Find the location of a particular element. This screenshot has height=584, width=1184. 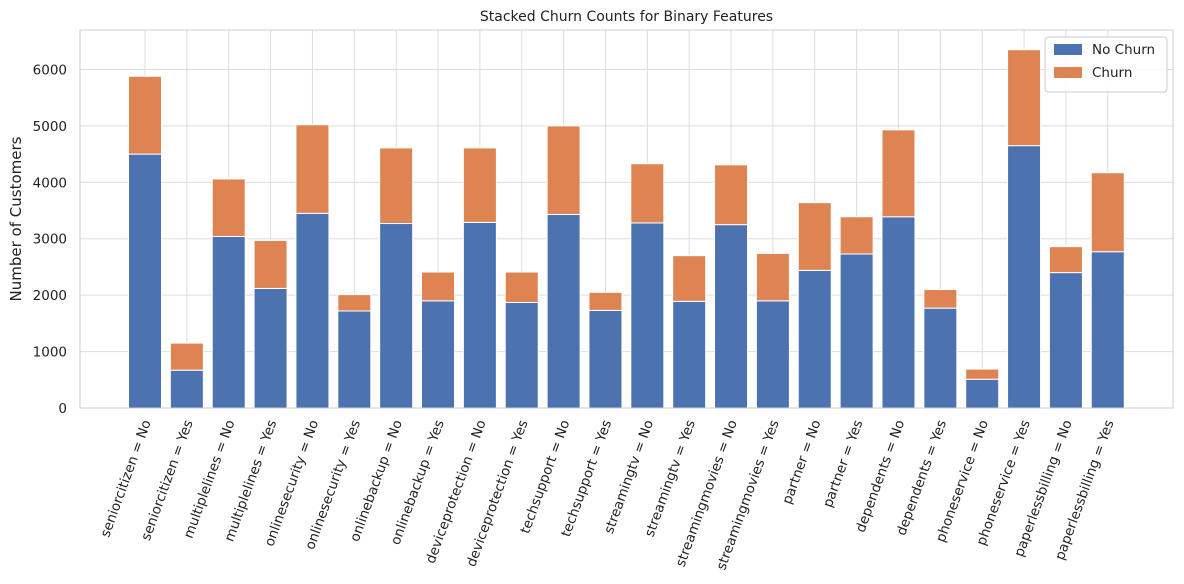

legend-label: No Churn is located at coordinates (1123, 50).